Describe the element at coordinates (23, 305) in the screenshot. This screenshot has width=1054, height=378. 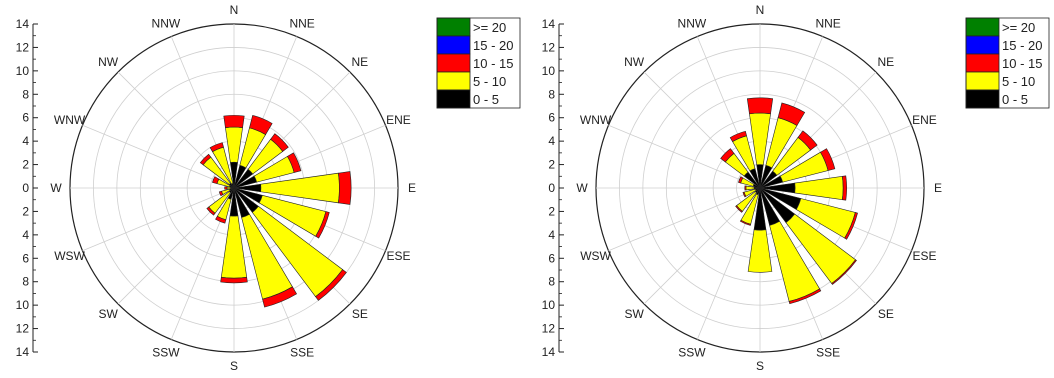
I see `radial-tick-label: 10` at that location.